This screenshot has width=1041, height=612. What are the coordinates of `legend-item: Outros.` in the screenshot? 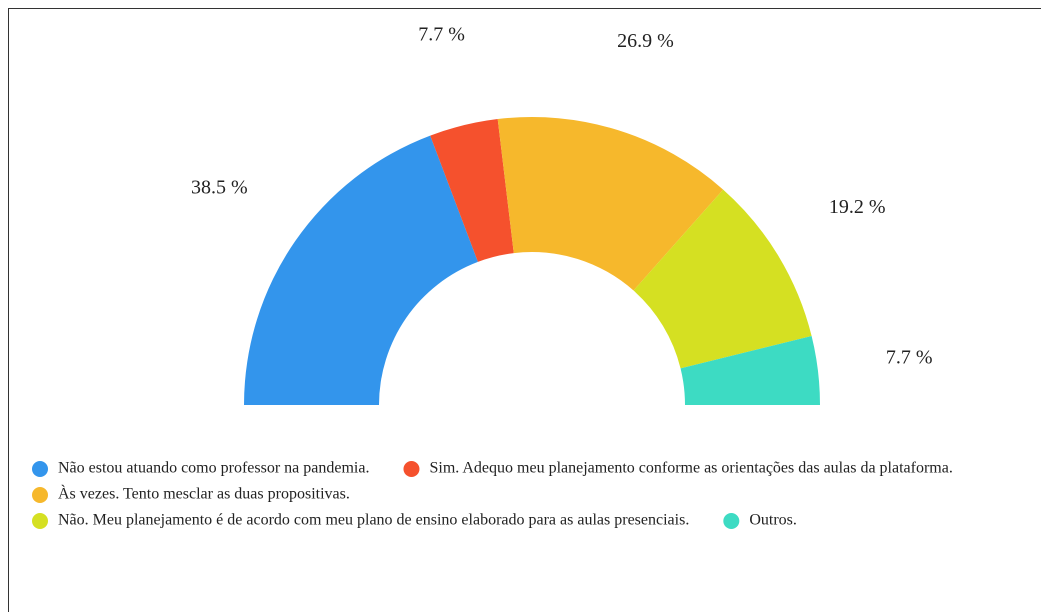 It's located at (760, 520).